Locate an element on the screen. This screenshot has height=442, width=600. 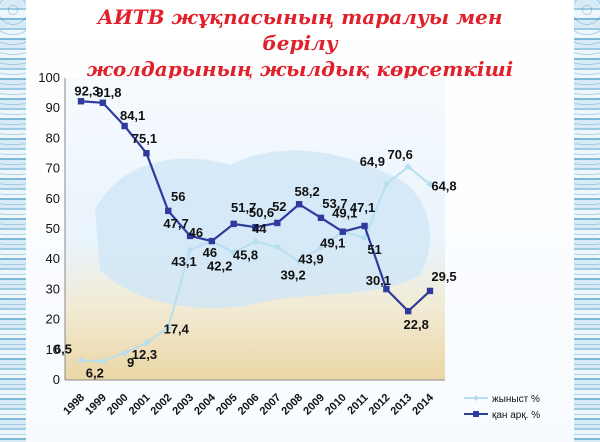
y-tick-label: 70 is located at coordinates (53, 168).